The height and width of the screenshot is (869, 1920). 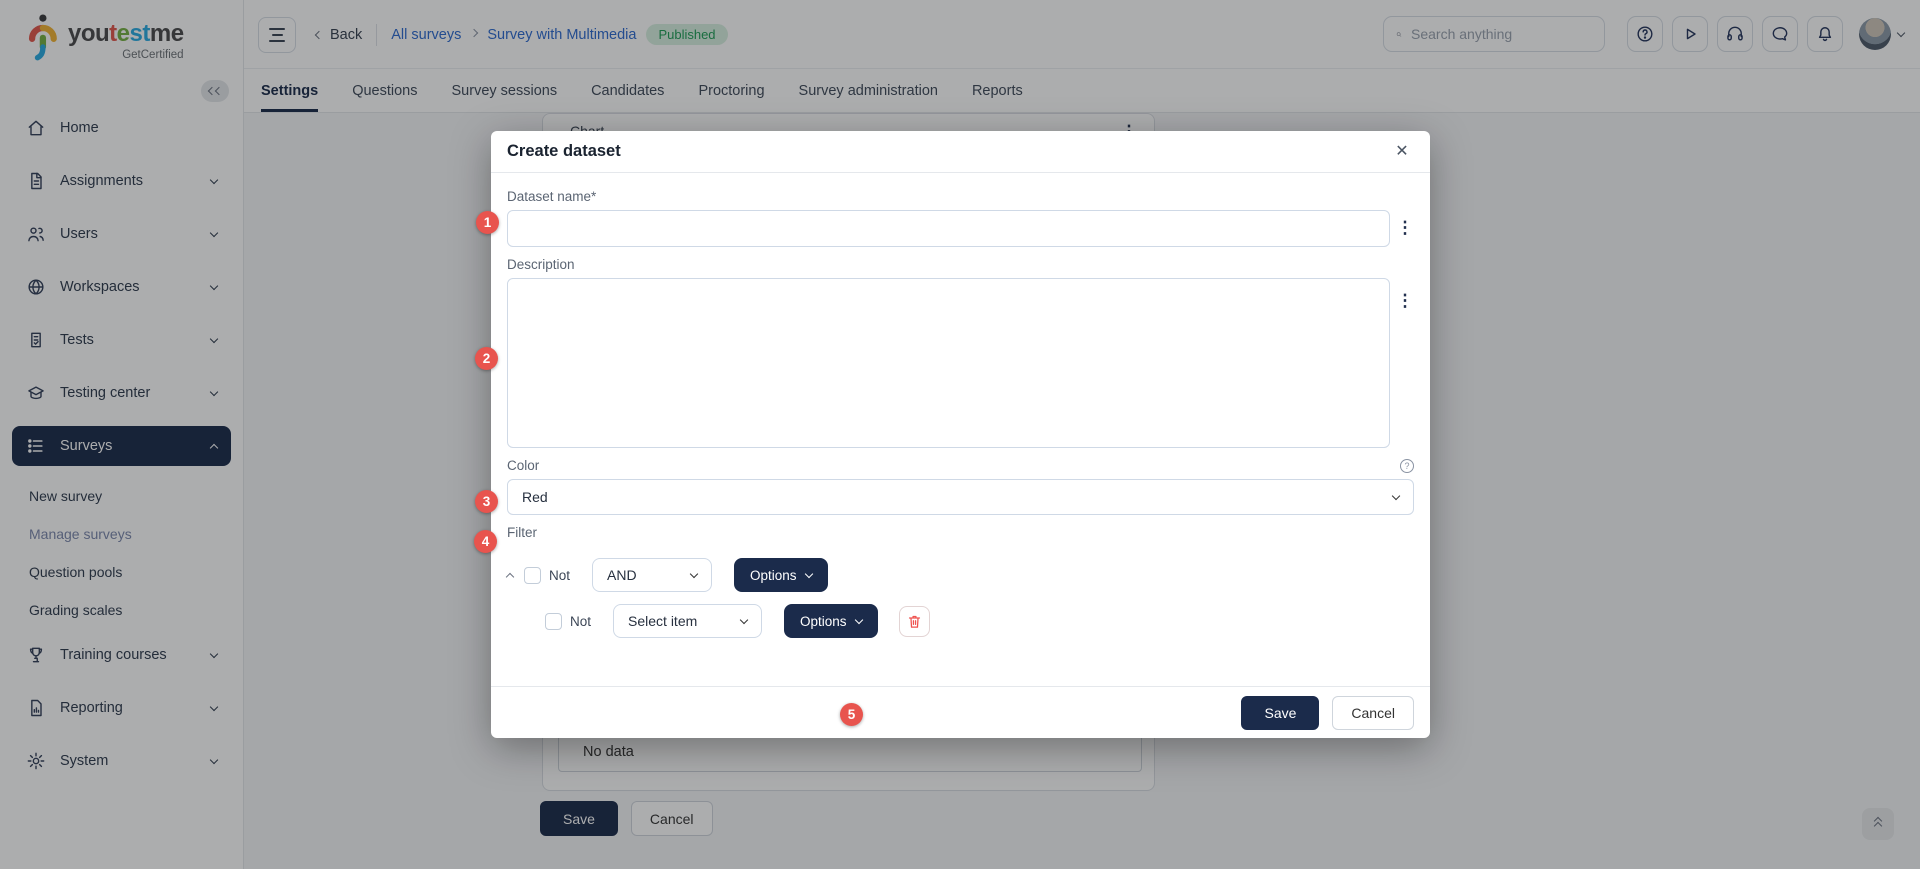 I want to click on filter-label: Filter, so click(x=522, y=532).